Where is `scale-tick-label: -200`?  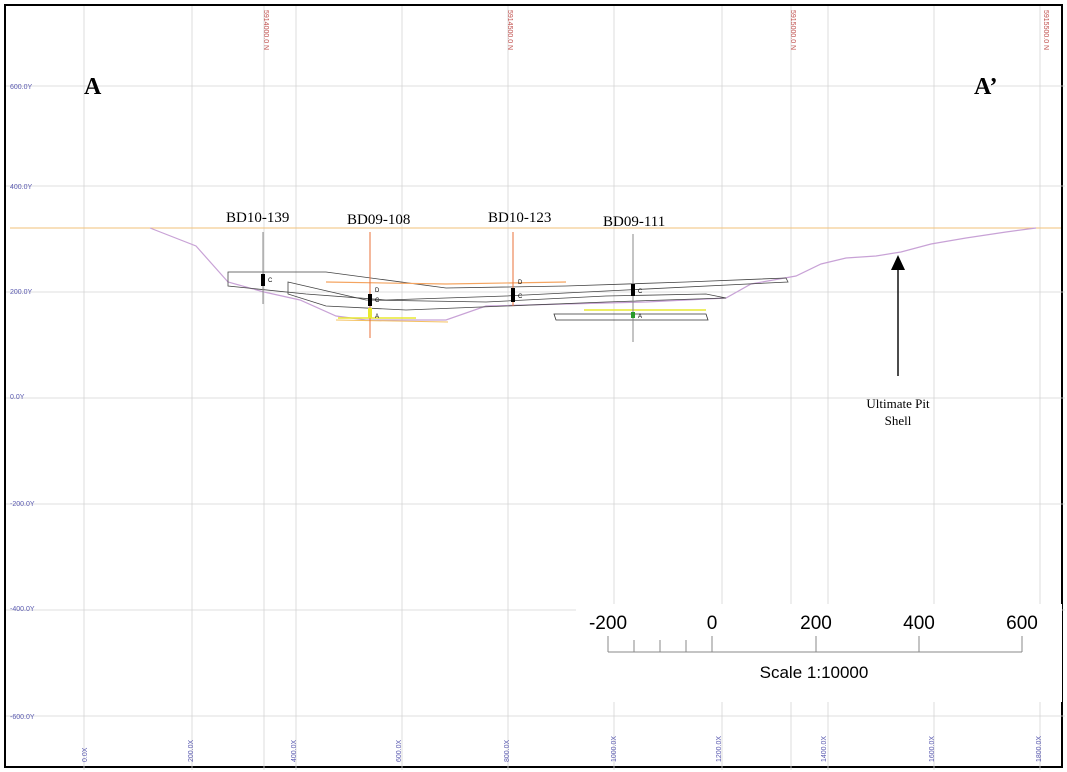 scale-tick-label: -200 is located at coordinates (608, 623).